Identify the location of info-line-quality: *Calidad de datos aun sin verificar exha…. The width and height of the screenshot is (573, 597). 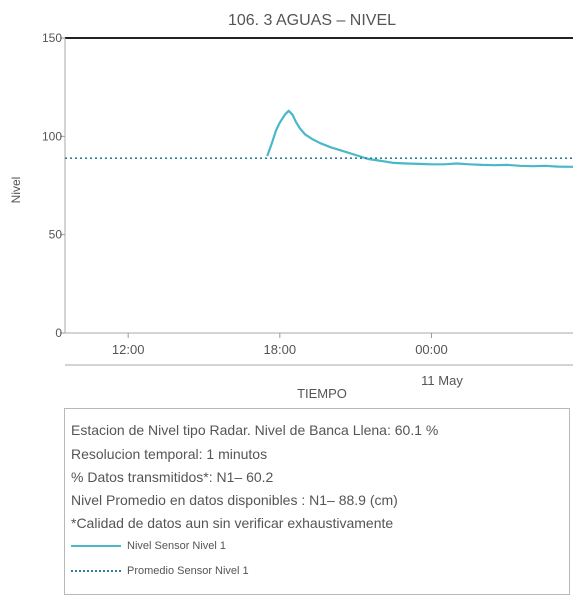
(232, 523).